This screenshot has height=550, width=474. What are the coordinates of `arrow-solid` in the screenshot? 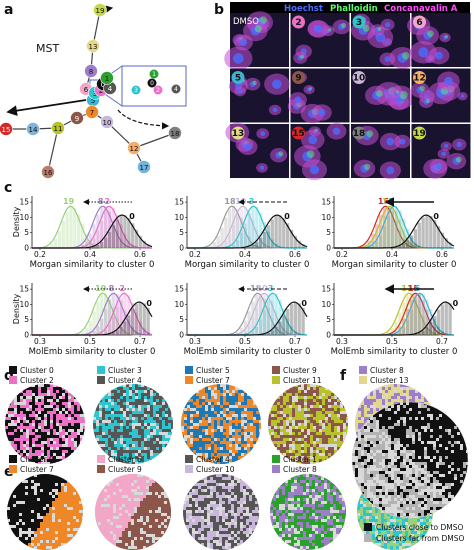 It's located at (46, 107).